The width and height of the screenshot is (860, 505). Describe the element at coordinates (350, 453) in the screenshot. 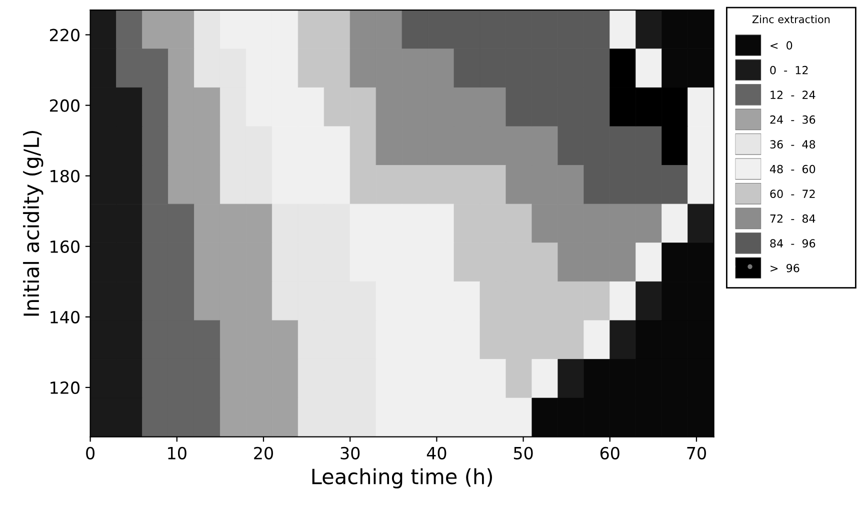

I see `x-tick-label: 30` at that location.